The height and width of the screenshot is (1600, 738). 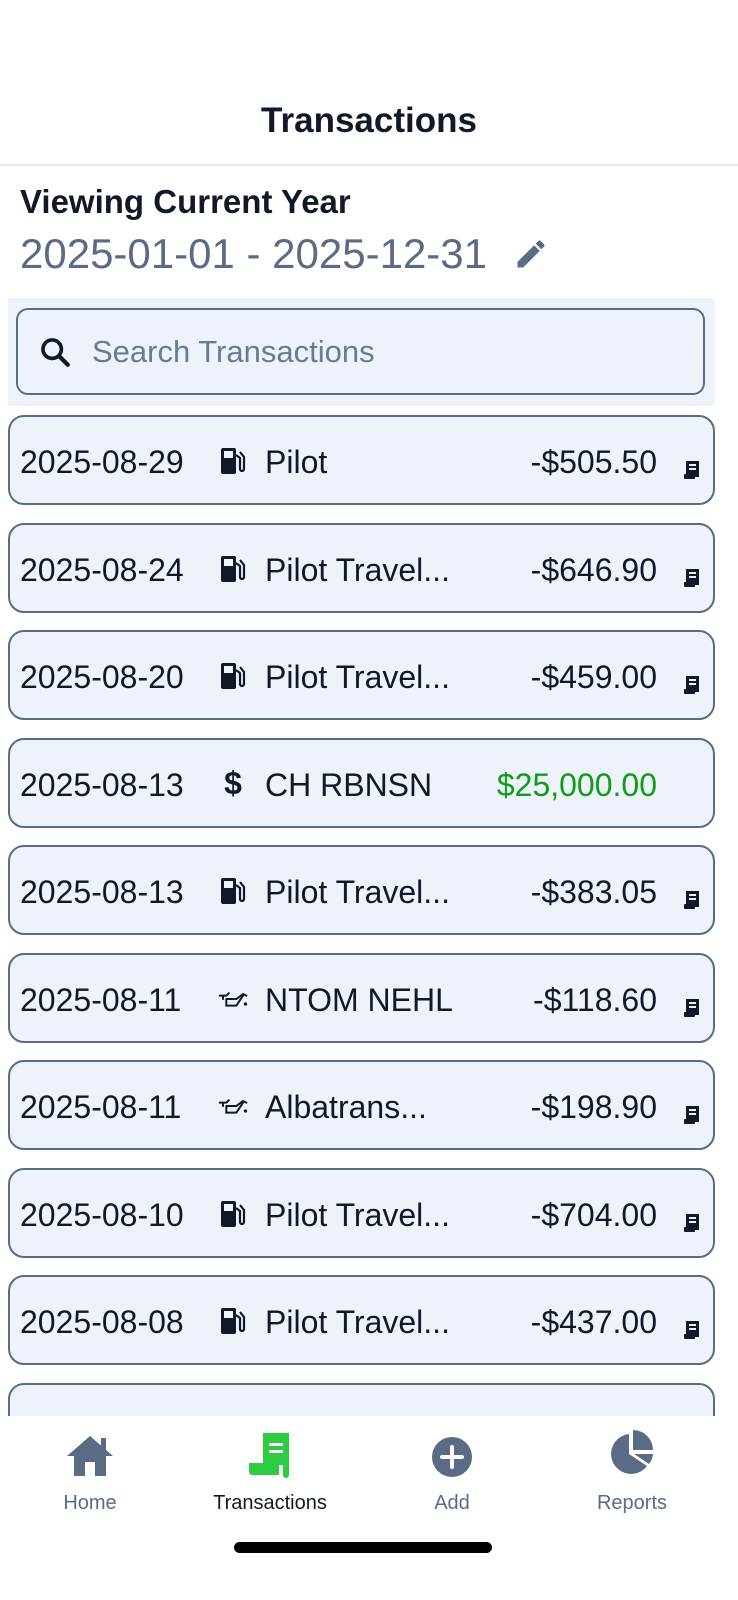 What do you see at coordinates (632, 1503) in the screenshot?
I see `tab-label: Reports` at bounding box center [632, 1503].